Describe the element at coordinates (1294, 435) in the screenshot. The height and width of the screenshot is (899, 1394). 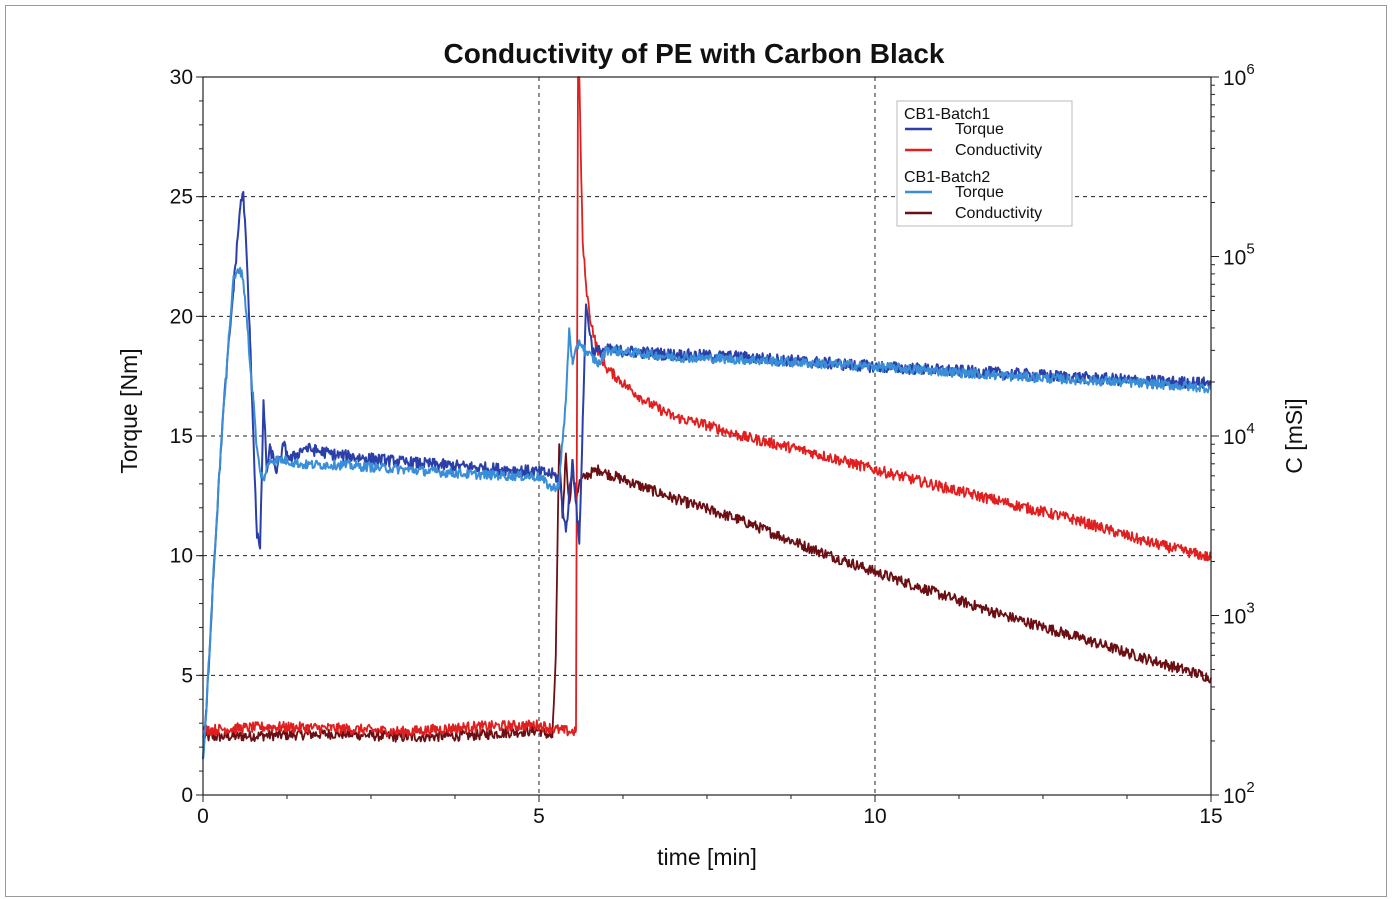
I see `y2-axis-label: C [mSi]` at that location.